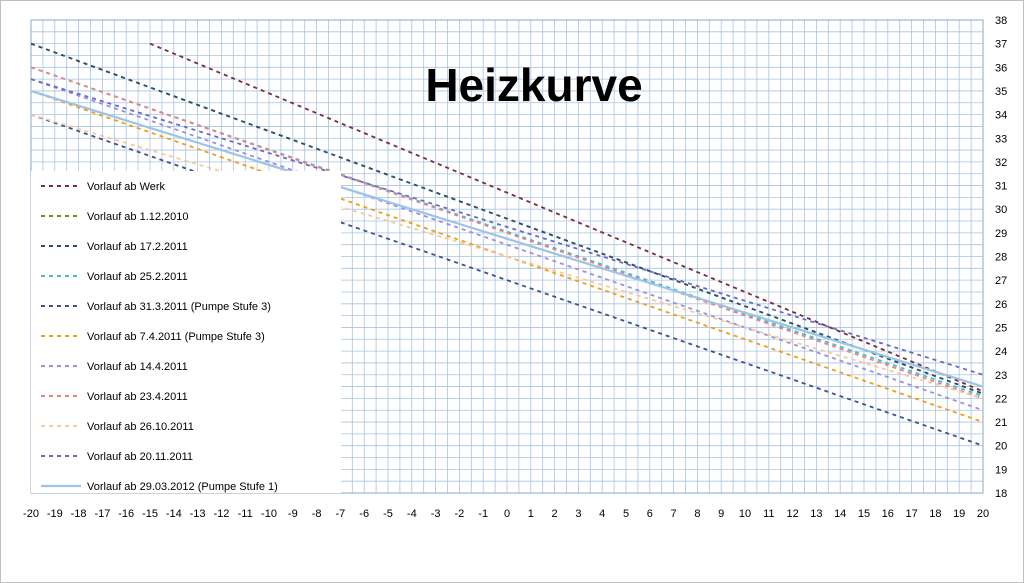  I want to click on x-tick-label: -14, so click(174, 514).